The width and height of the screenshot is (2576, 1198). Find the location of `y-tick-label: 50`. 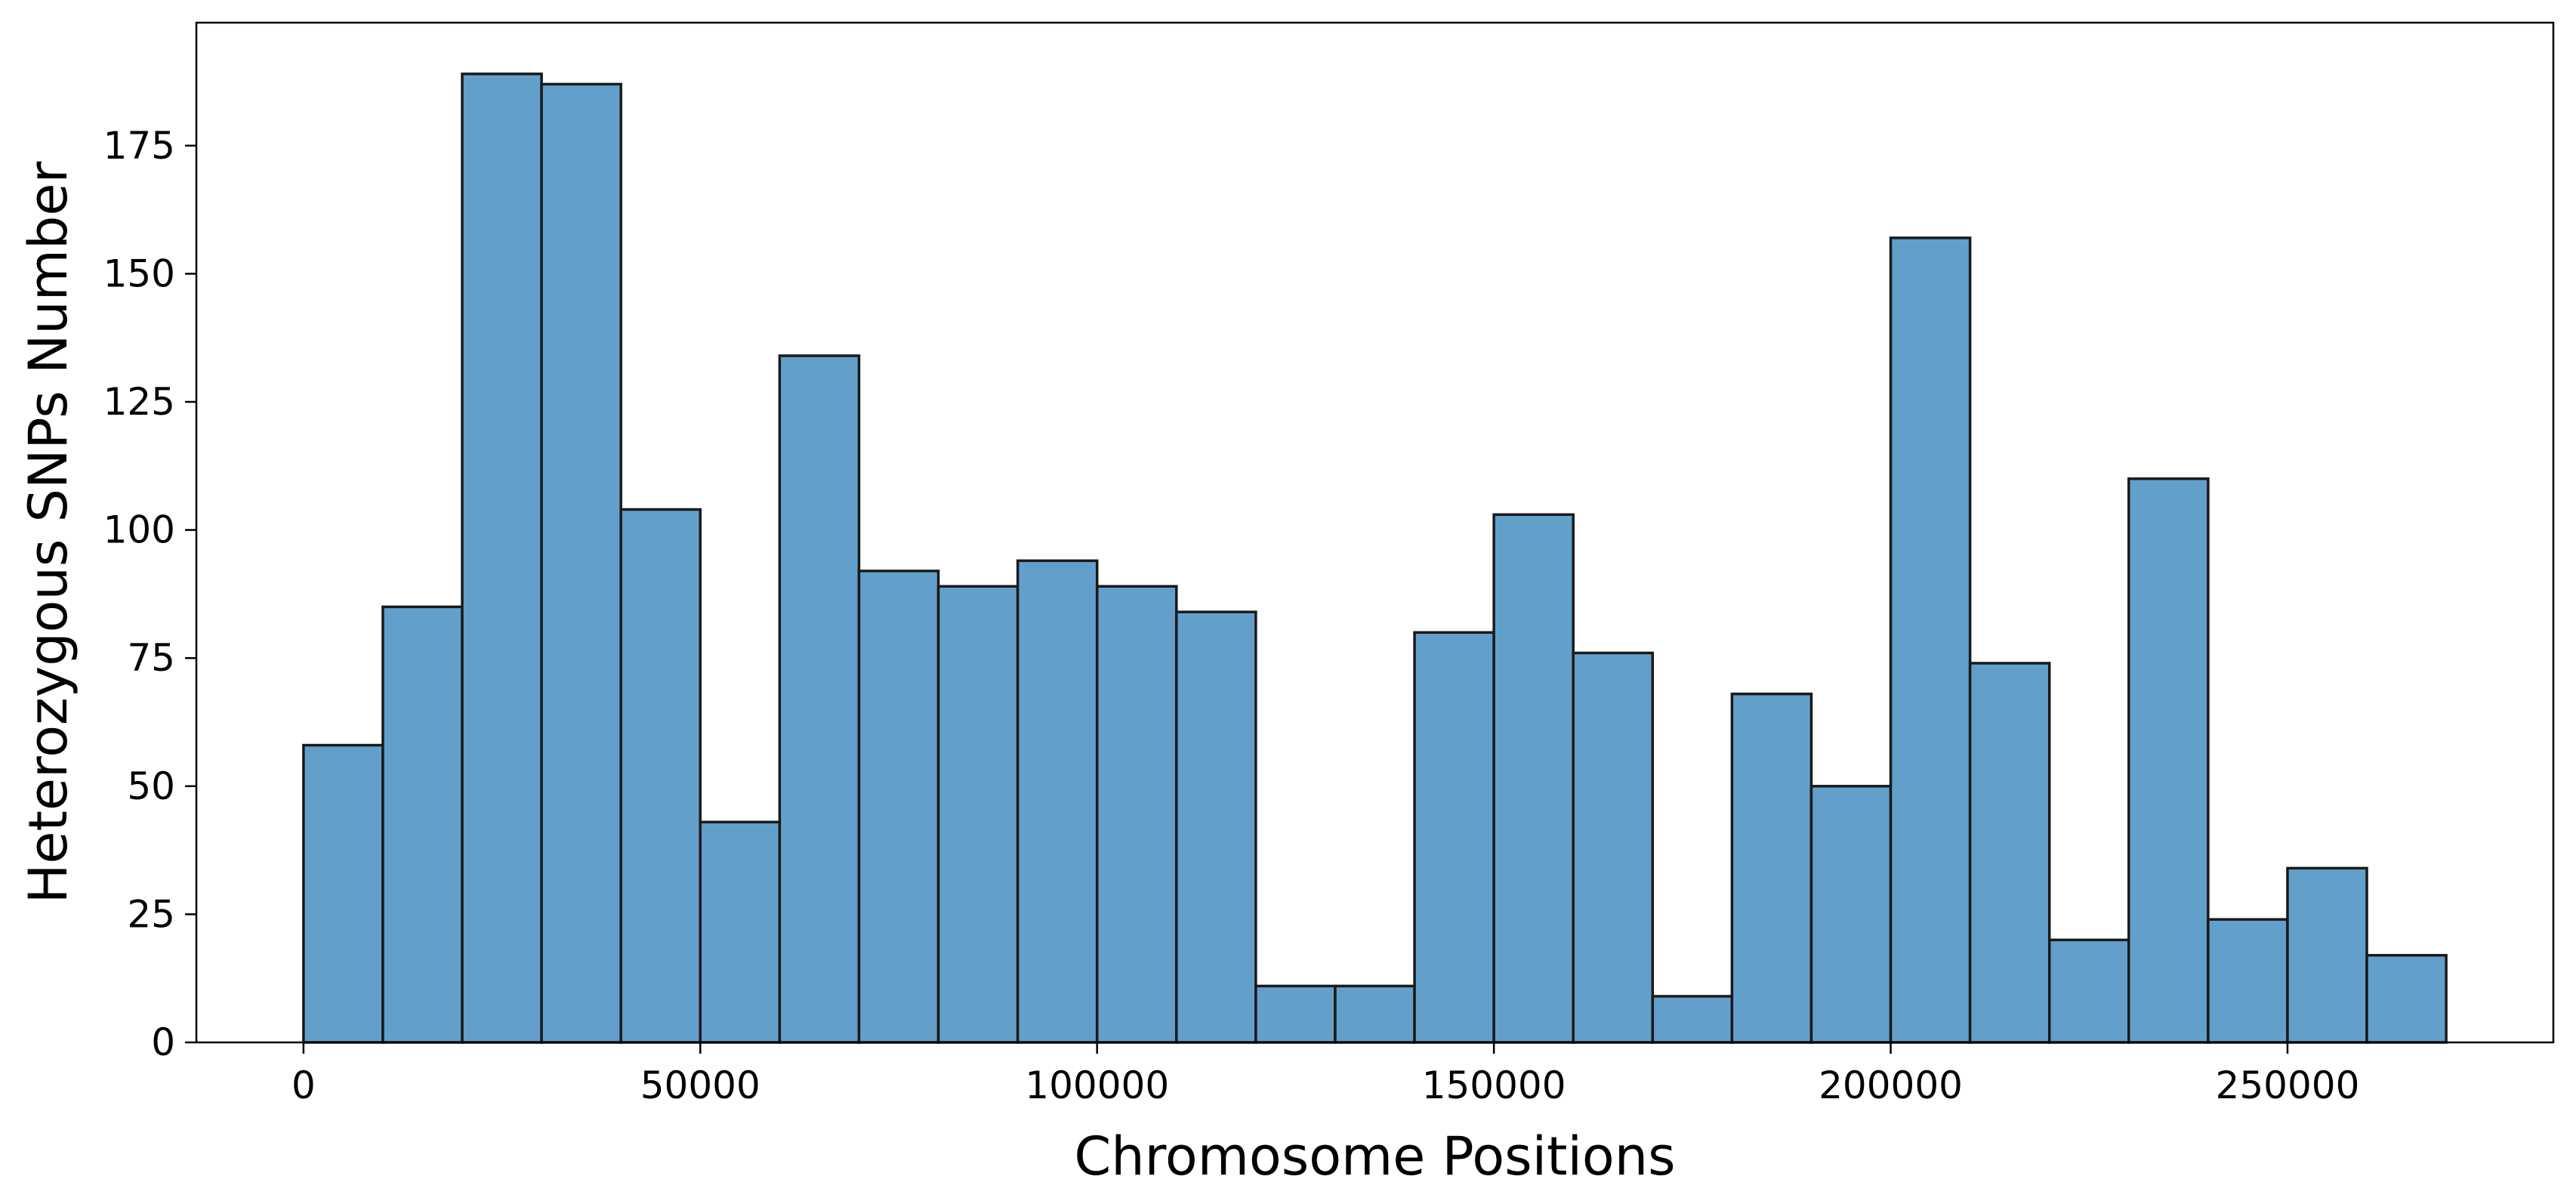

y-tick-label: 50 is located at coordinates (151, 786).